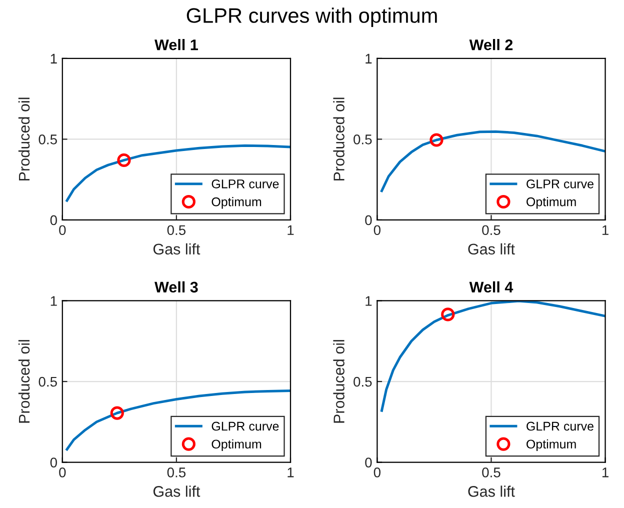 Image resolution: width=624 pixels, height=508 pixels. Describe the element at coordinates (176, 287) in the screenshot. I see `chart-title: Well 3` at that location.